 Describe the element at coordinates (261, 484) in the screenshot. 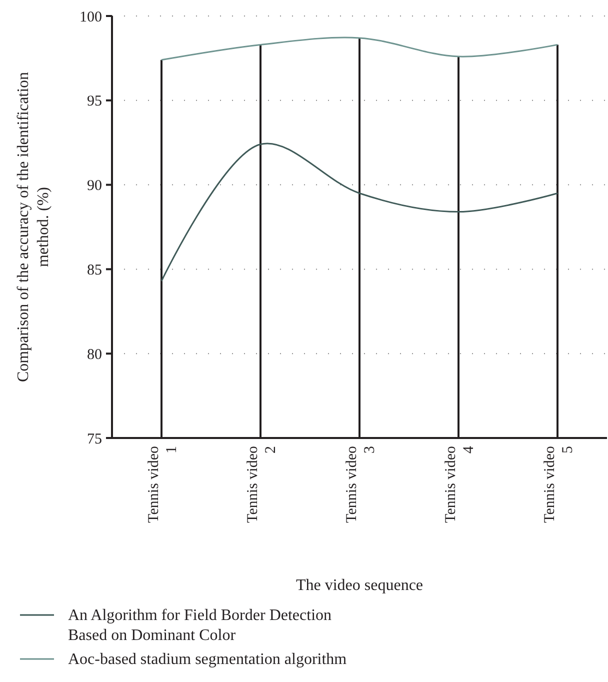

I see `x-tick-label: Tennis video 2` at that location.